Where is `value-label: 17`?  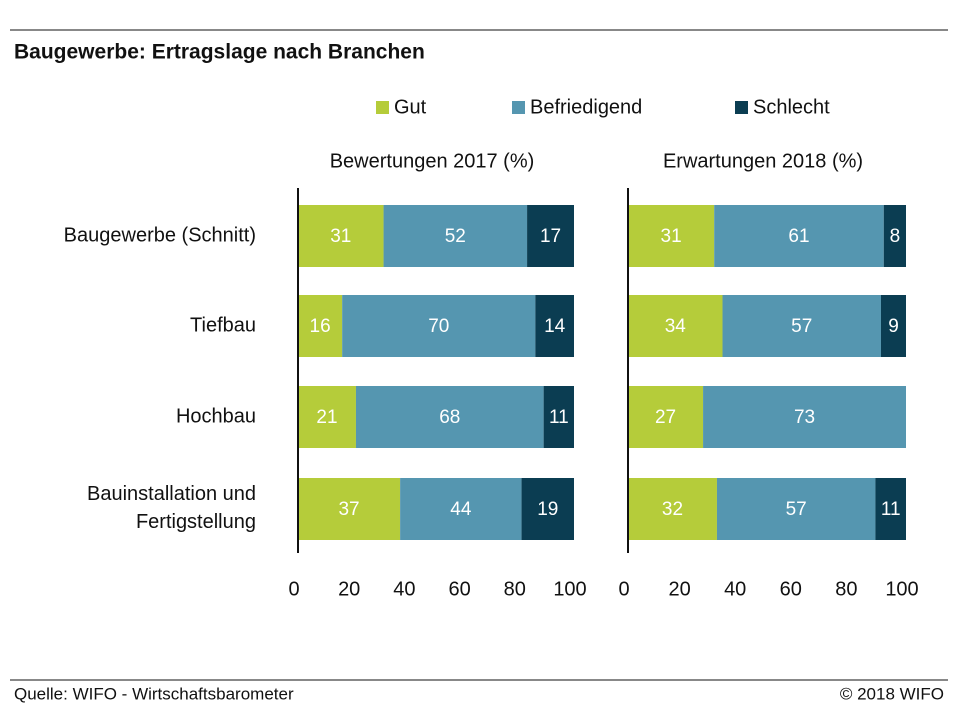
value-label: 17 is located at coordinates (550, 236).